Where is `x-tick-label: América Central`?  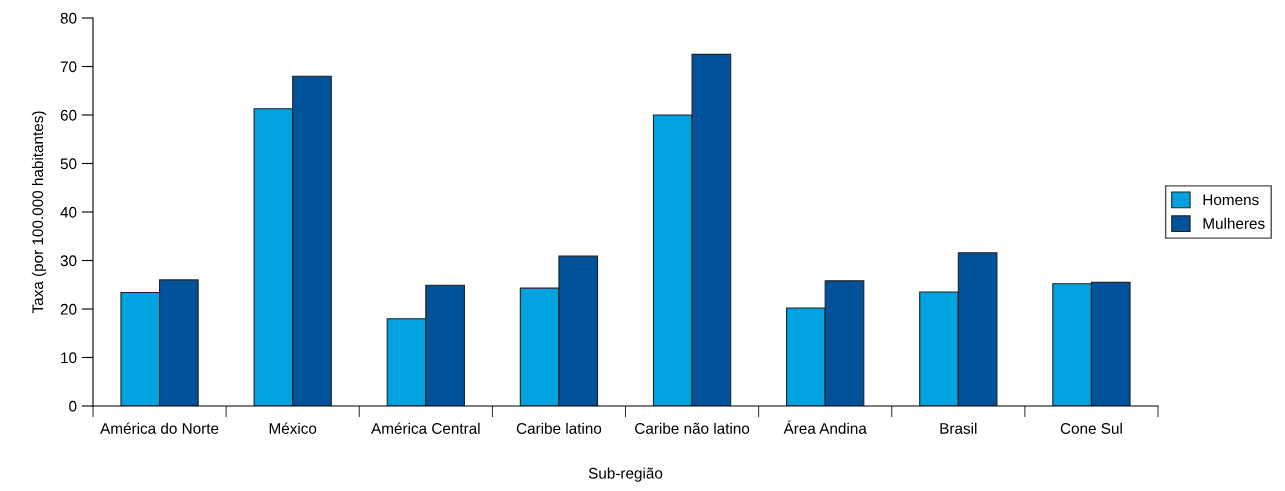
x-tick-label: América Central is located at coordinates (425, 428).